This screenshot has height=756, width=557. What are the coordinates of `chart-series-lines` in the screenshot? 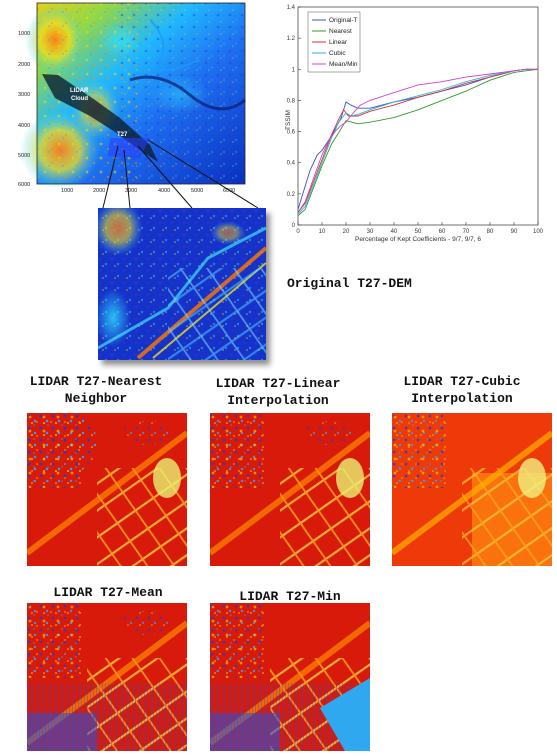 It's located at (418, 142).